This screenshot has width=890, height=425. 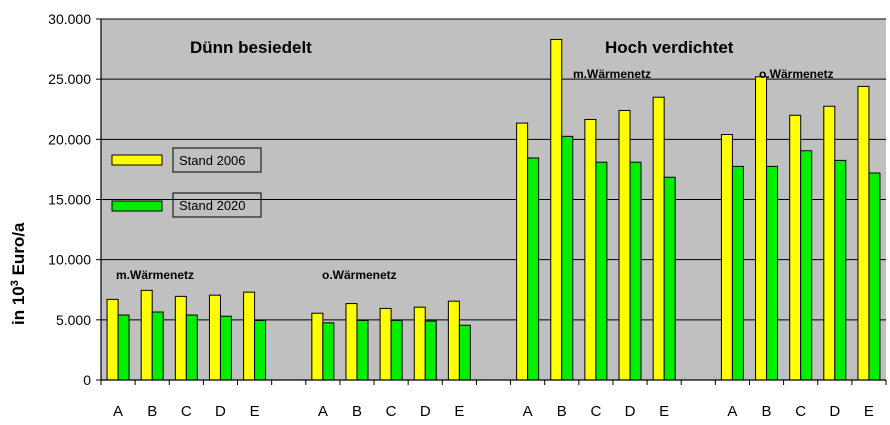 I want to click on legend-swatch-2020, so click(x=137, y=206).